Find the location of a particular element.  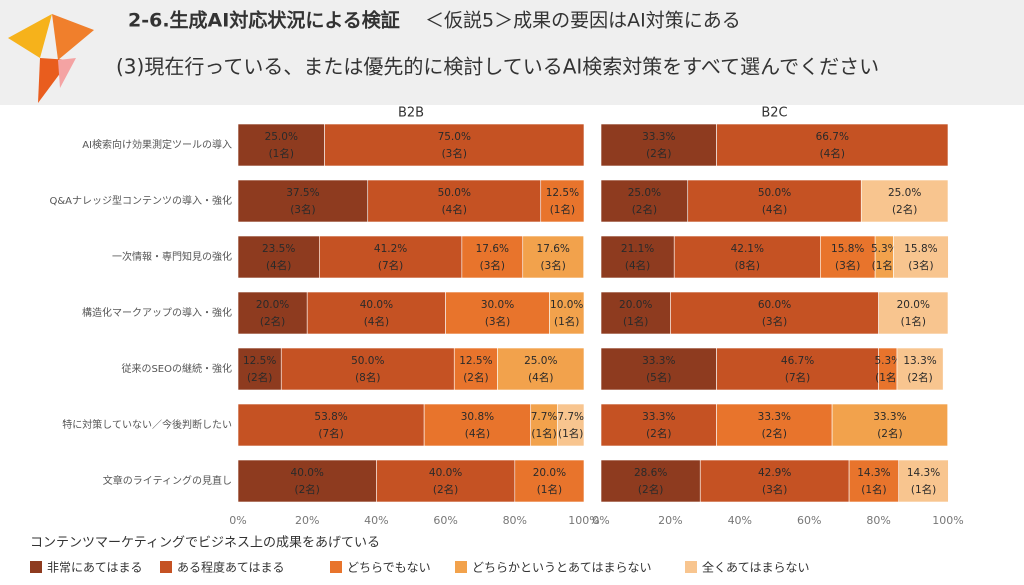

value-label: 25.0% is located at coordinates (904, 193).